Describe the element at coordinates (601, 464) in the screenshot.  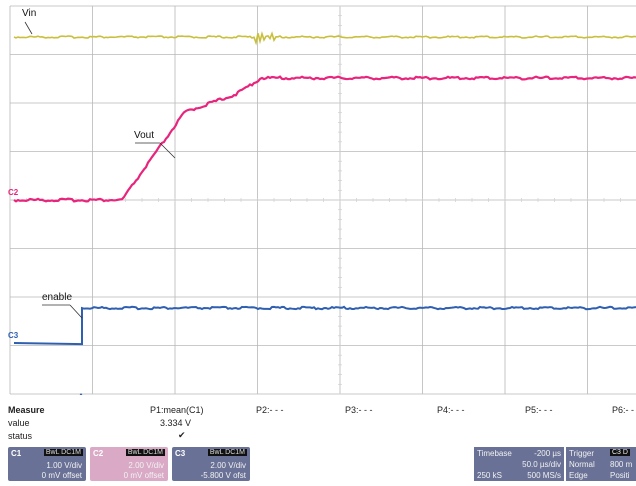
I see `trigger-panel: Trigger C3 D Normal 800 m Edge Positi` at that location.